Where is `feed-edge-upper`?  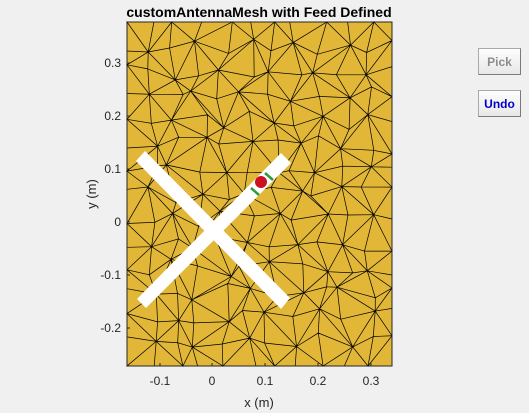
feed-edge-upper is located at coordinates (269, 176).